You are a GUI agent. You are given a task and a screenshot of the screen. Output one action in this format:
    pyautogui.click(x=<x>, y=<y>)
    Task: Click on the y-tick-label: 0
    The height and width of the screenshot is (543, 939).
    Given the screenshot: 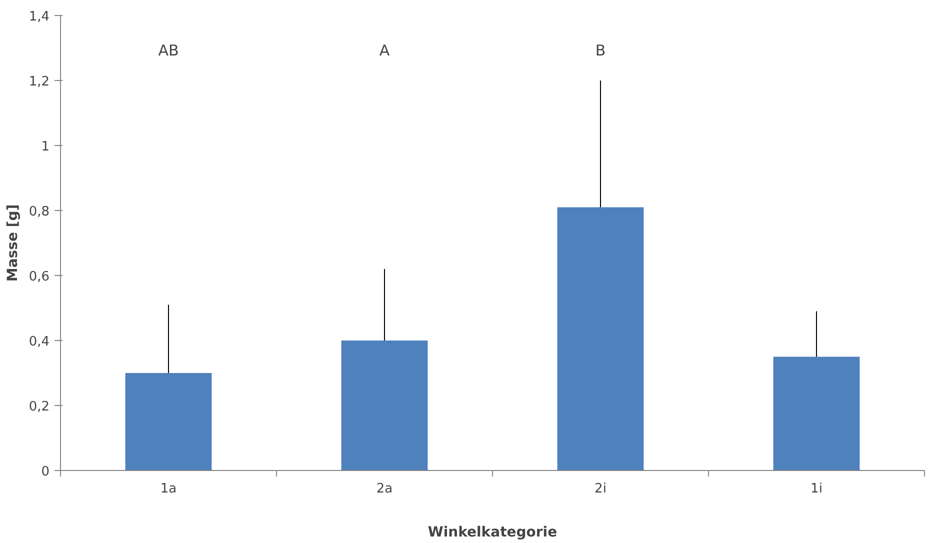 What is the action you would take?
    pyautogui.click(x=45, y=472)
    